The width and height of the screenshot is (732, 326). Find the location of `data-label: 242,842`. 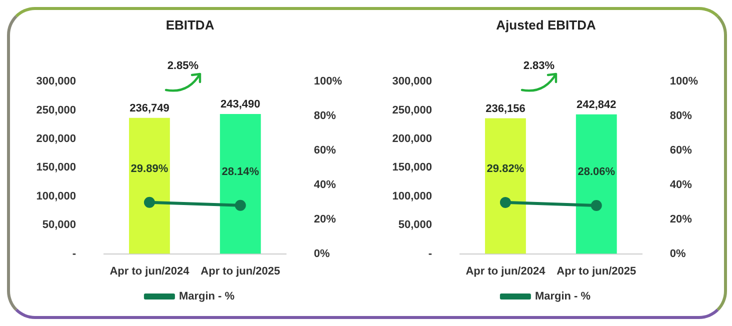

data-label: 242,842 is located at coordinates (596, 104).